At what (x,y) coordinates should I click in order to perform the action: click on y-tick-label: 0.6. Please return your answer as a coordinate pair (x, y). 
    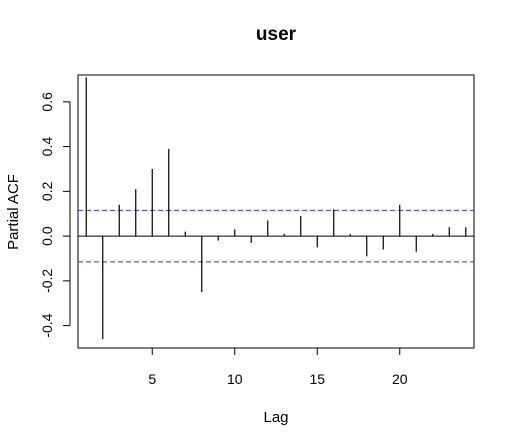
    Looking at the image, I should click on (47, 102).